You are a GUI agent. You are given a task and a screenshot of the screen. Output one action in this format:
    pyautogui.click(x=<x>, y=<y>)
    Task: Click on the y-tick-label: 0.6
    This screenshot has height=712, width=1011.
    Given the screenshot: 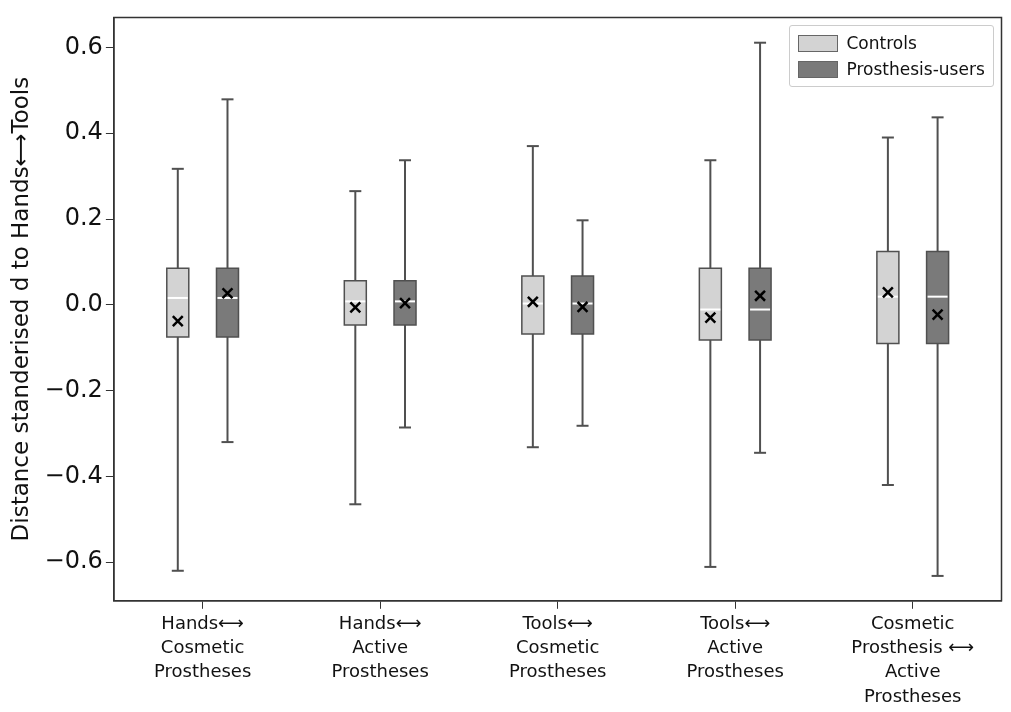 What is the action you would take?
    pyautogui.click(x=83, y=45)
    